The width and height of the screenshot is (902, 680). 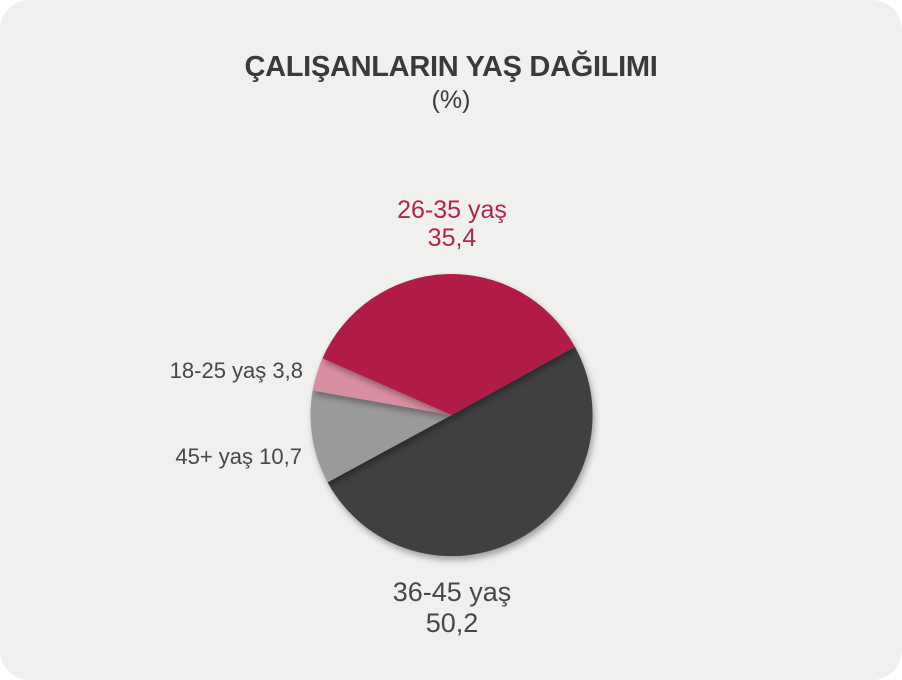 I want to click on slice-label: 45+ yaş, so click(x=214, y=456).